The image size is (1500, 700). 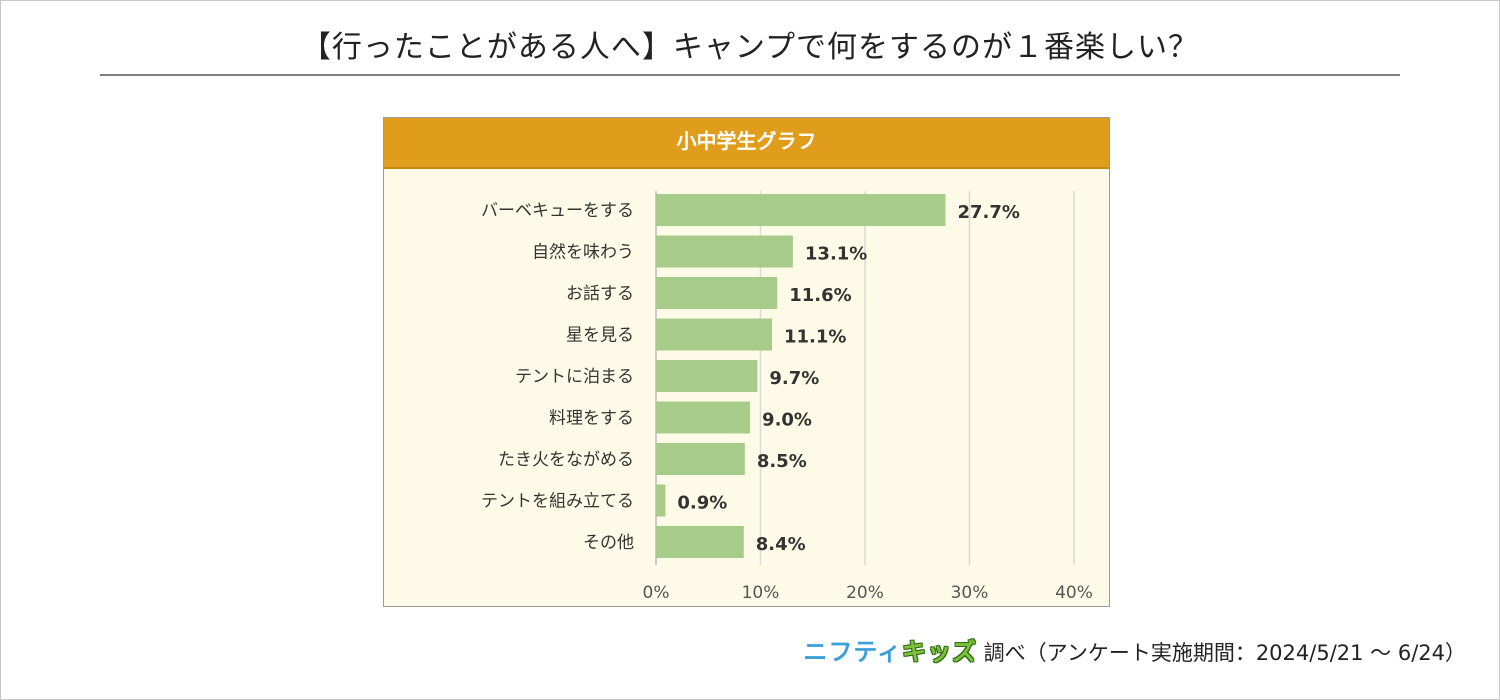 What do you see at coordinates (761, 593) in the screenshot?
I see `x-tick-label: 10%` at bounding box center [761, 593].